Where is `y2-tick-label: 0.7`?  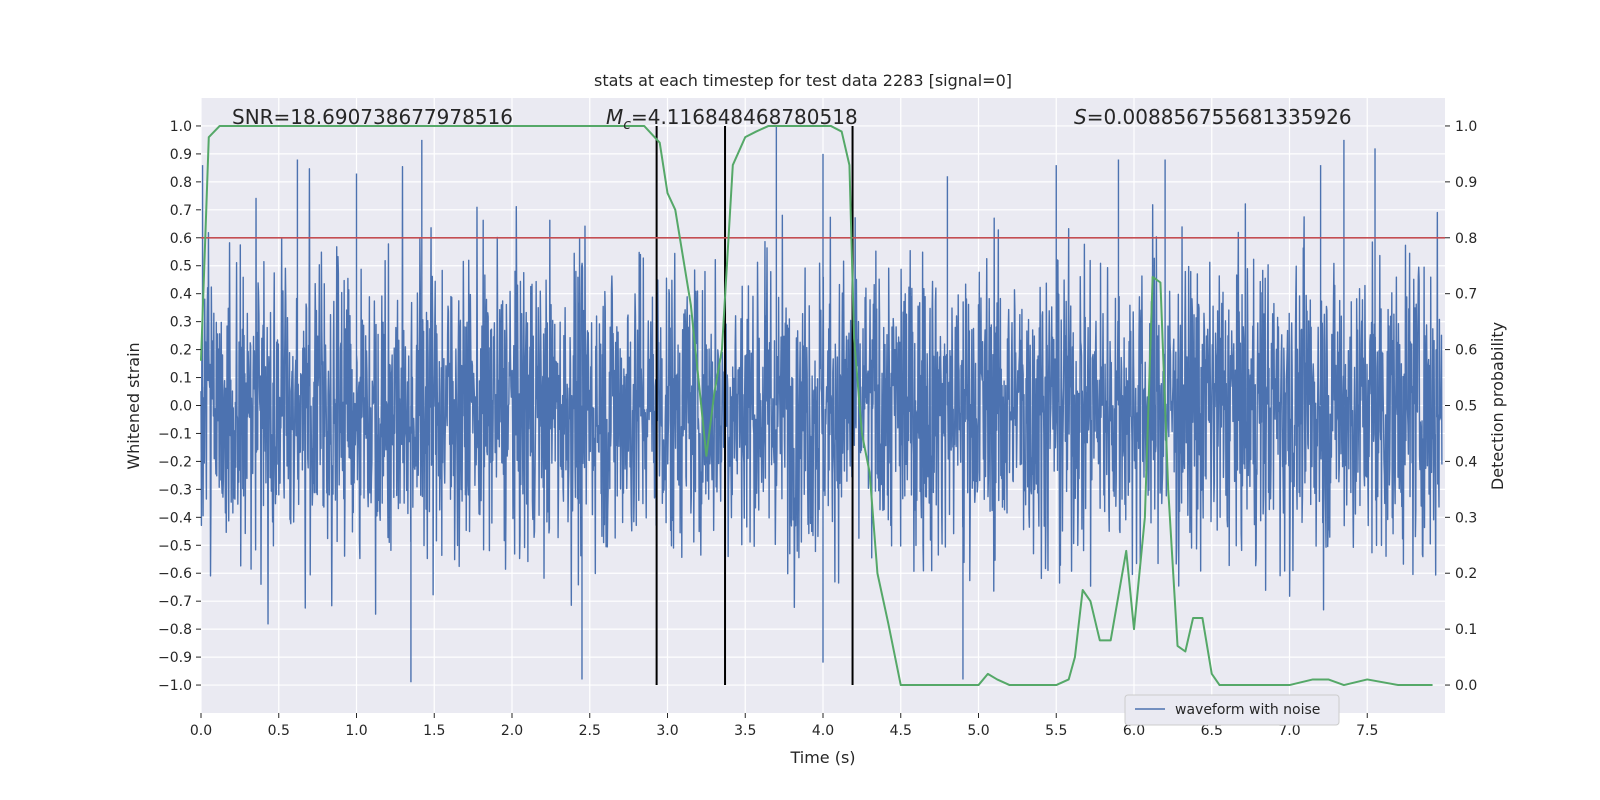 y2-tick-label: 0.7 is located at coordinates (1466, 295).